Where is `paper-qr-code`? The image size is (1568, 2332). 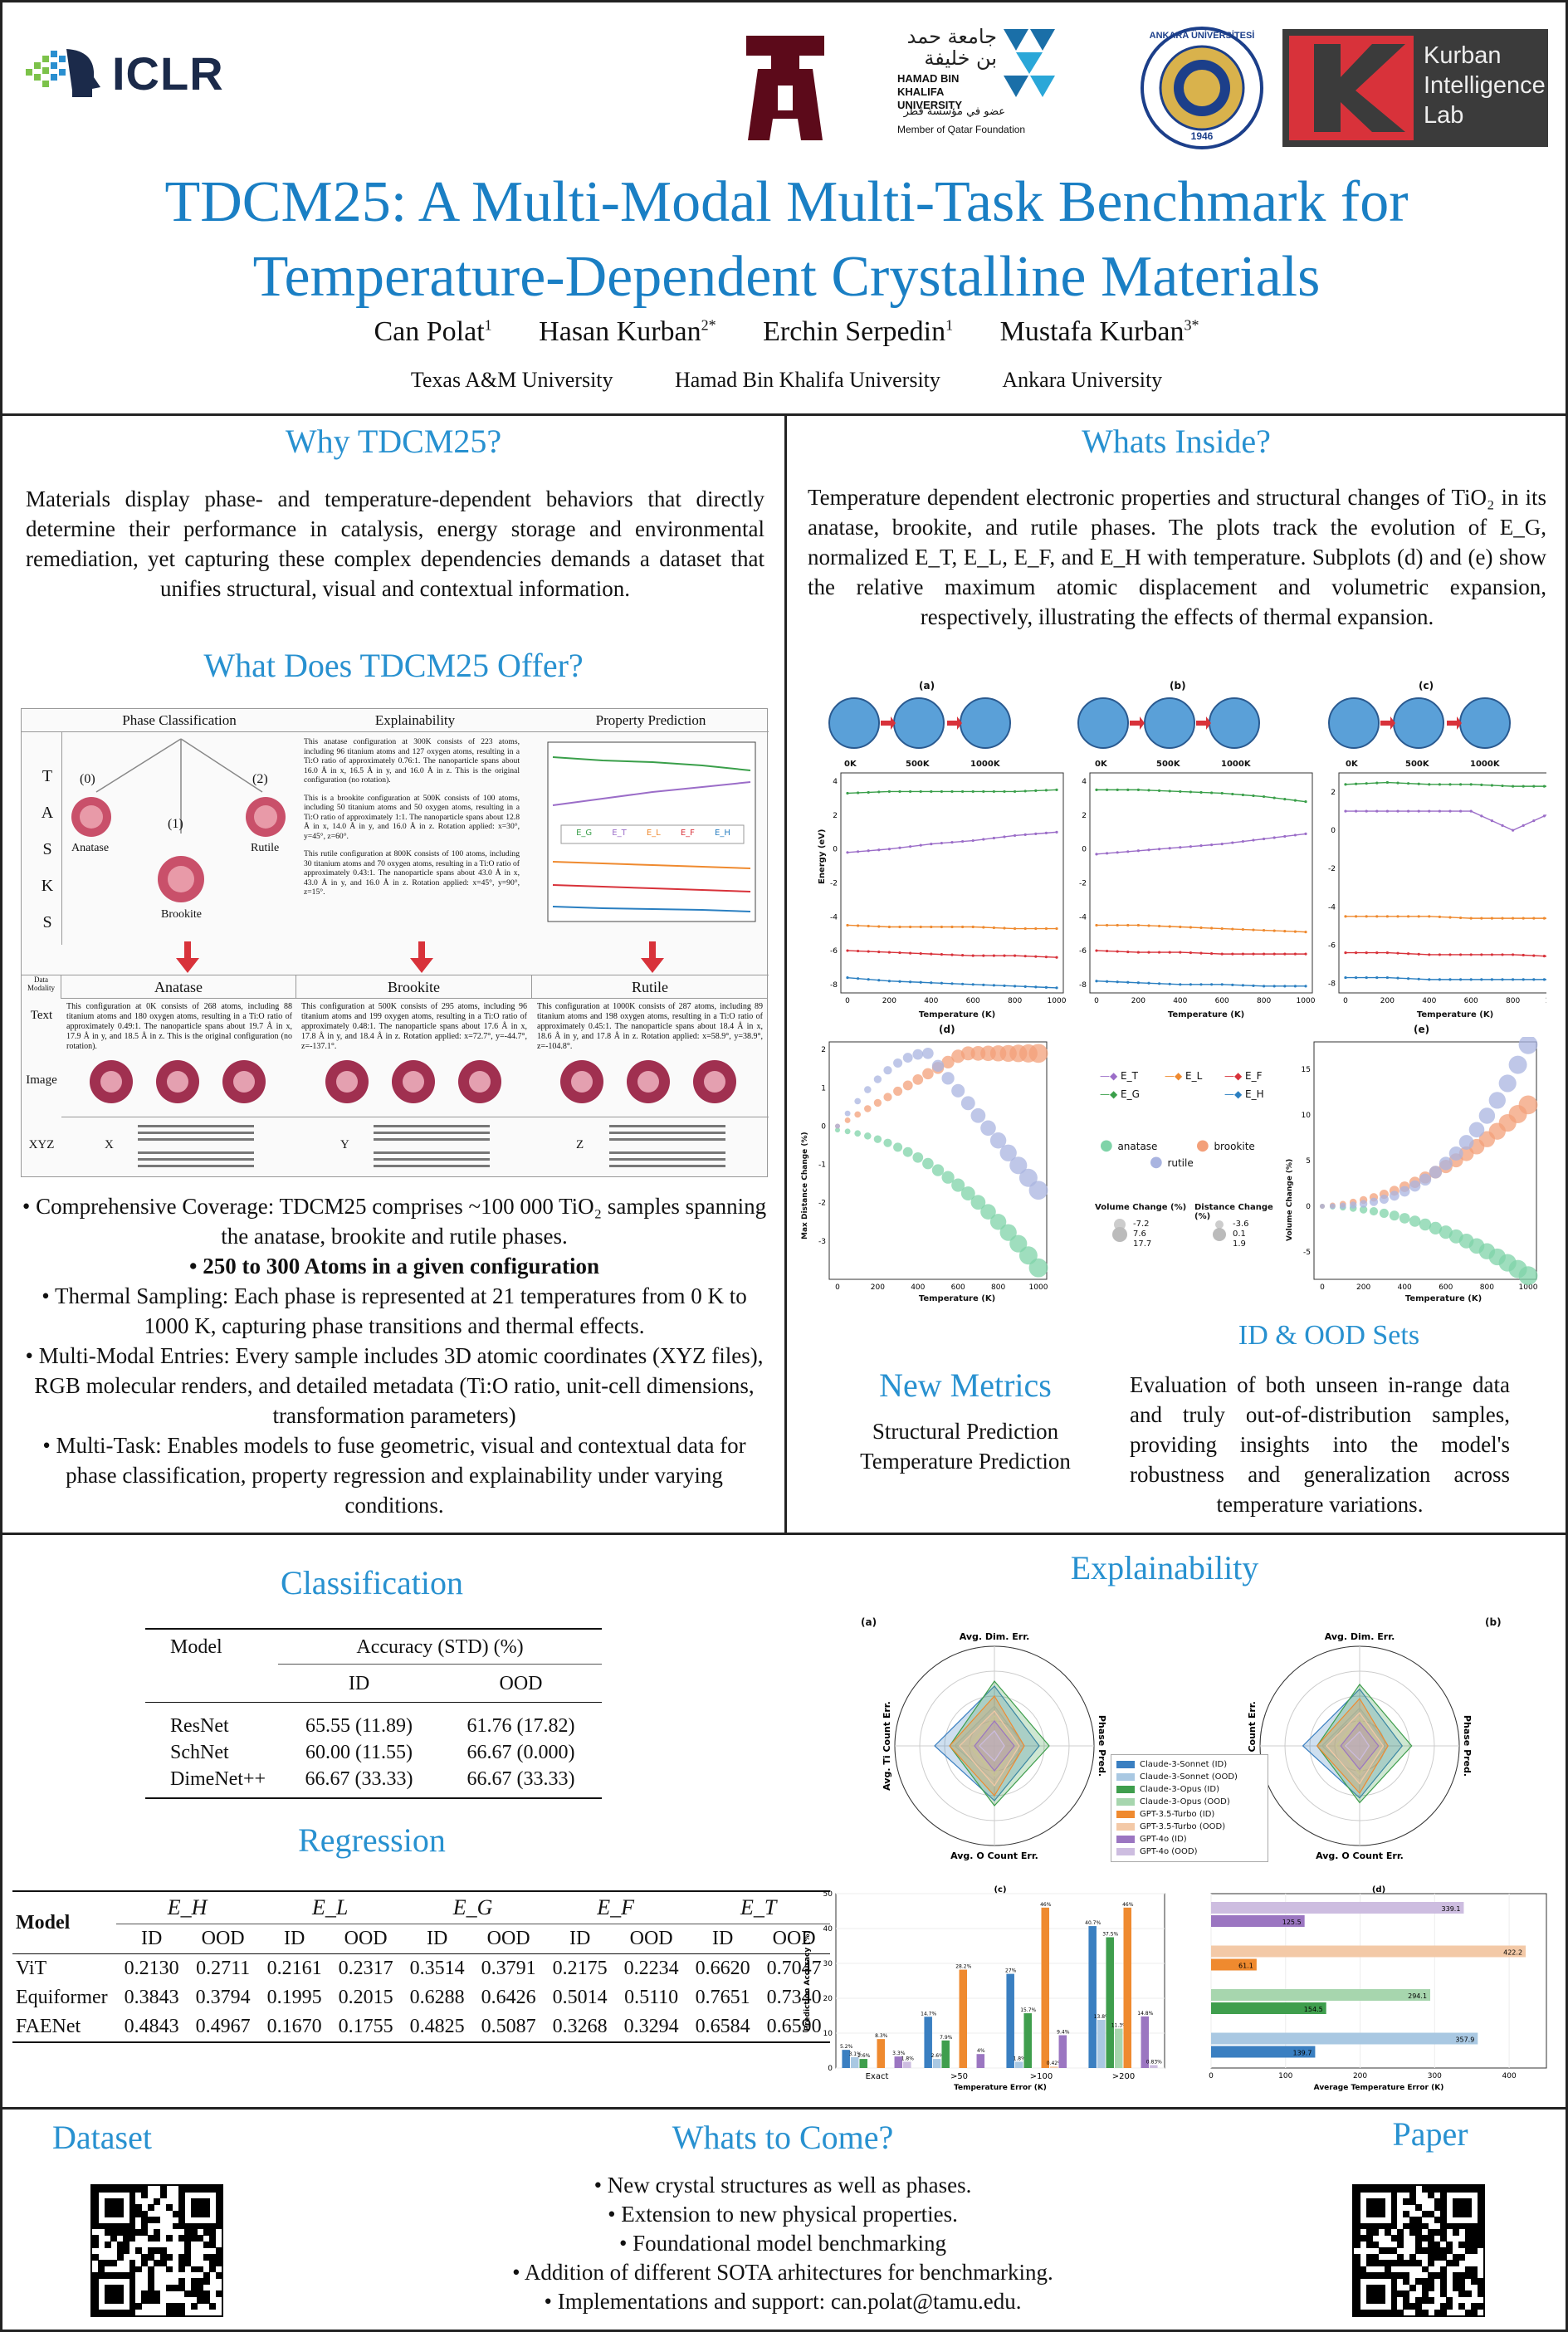 paper-qr-code is located at coordinates (1418, 2250).